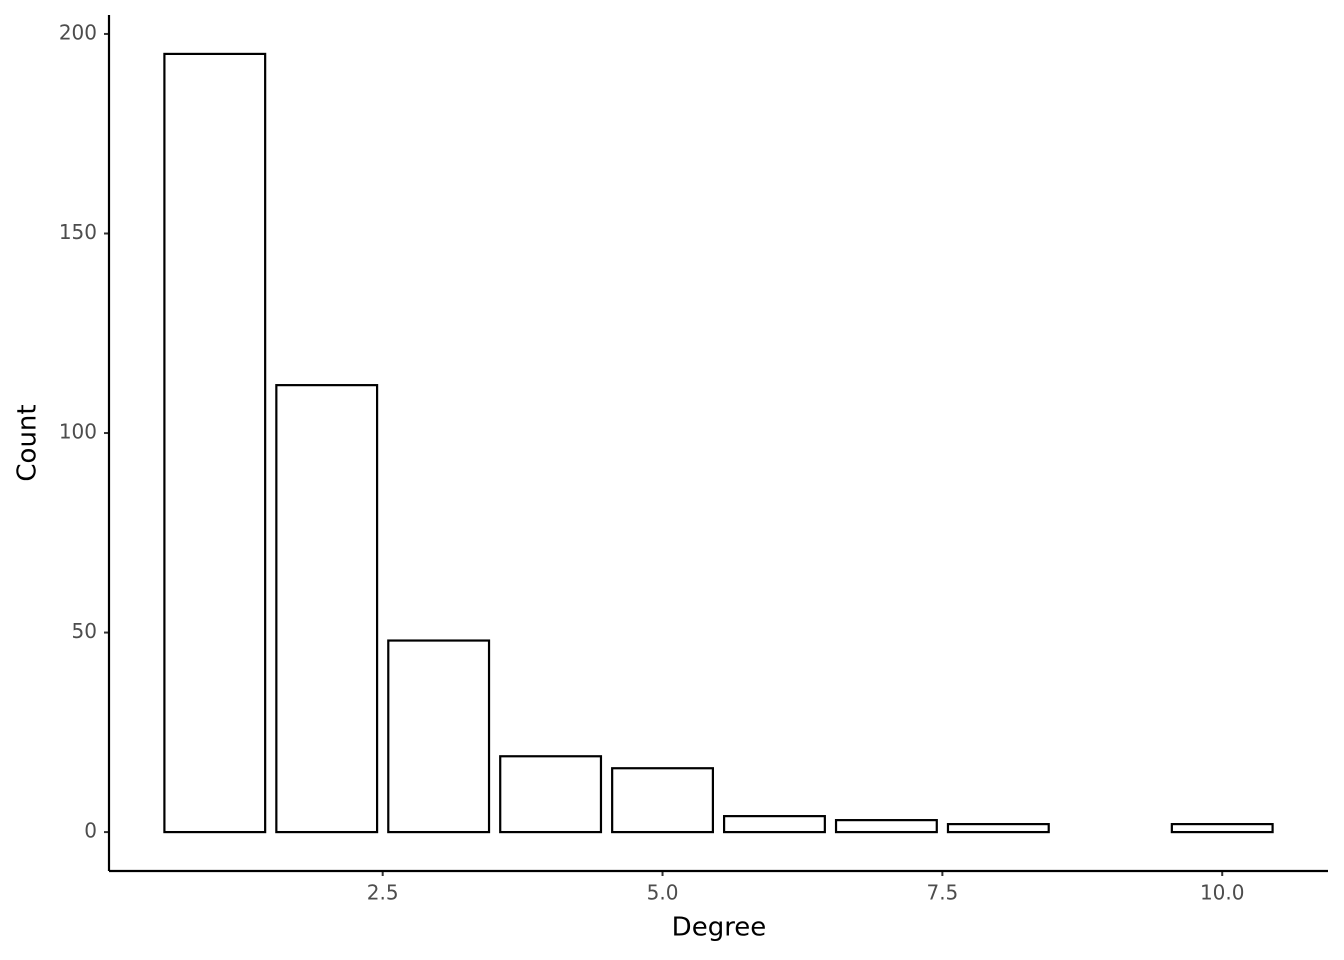  What do you see at coordinates (942, 893) in the screenshot?
I see `x-tick-label: 7.5` at bounding box center [942, 893].